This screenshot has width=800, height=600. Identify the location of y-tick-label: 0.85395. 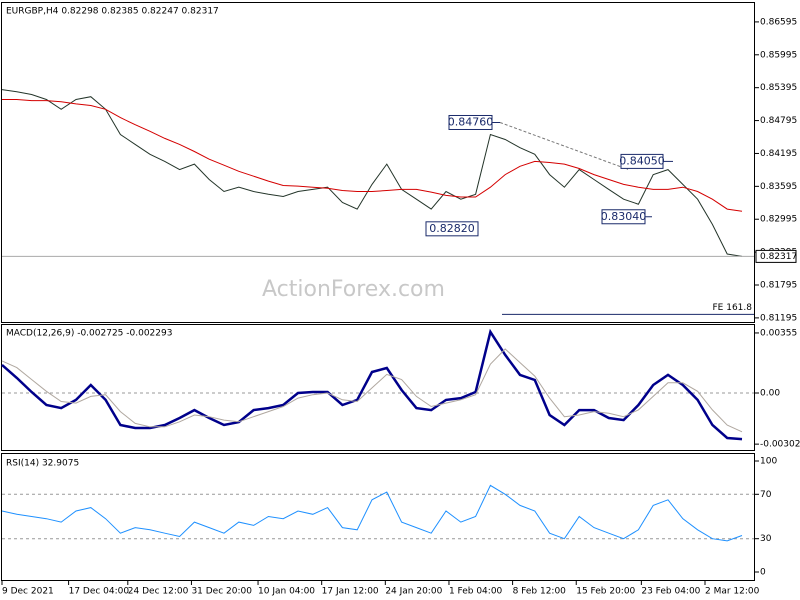
(778, 88).